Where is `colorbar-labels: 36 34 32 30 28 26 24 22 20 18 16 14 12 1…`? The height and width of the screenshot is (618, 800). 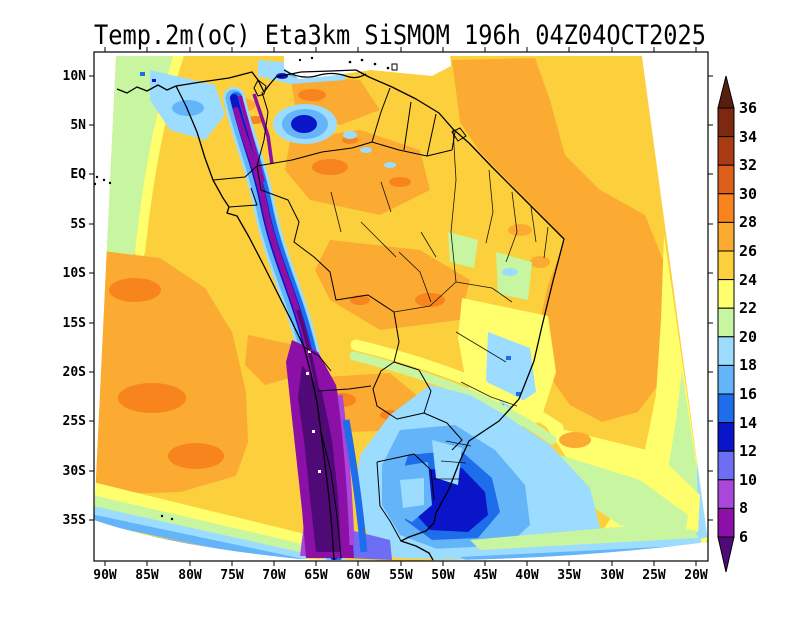
colorbar-labels: 36 34 32 30 28 26 24 22 20 18 16 14 12 1… is located at coordinates (748, 322).